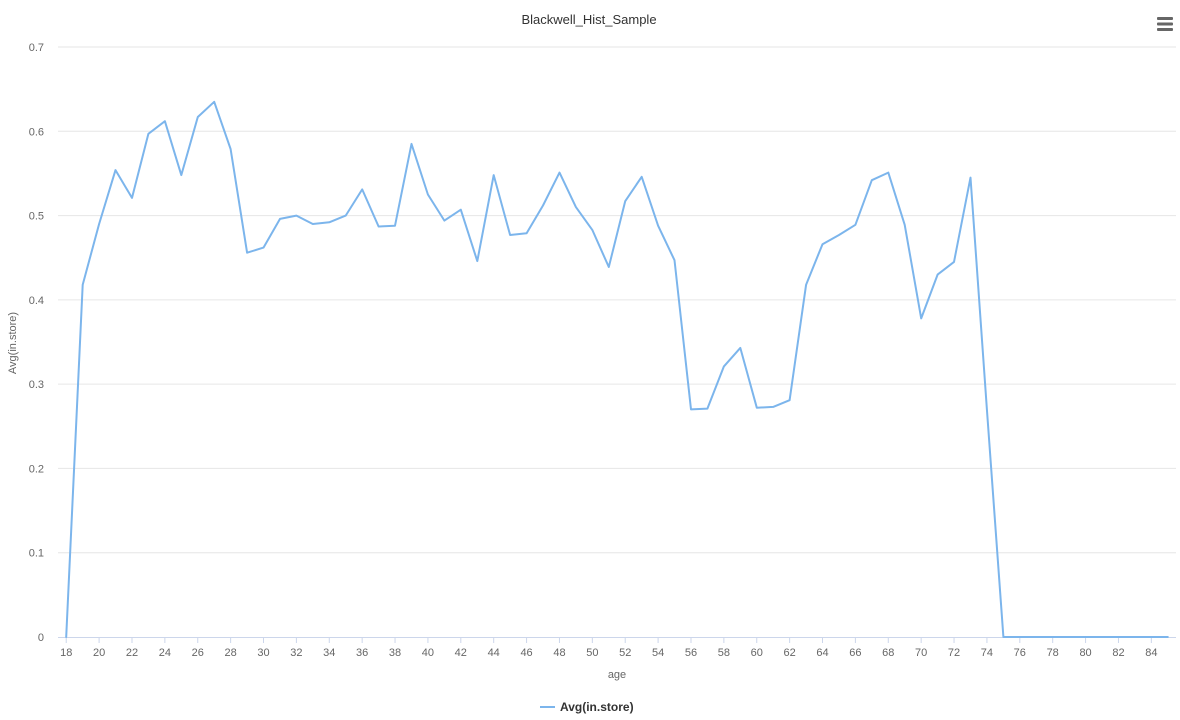 The height and width of the screenshot is (720, 1180). What do you see at coordinates (592, 653) in the screenshot?
I see `x-tick-label: 50` at bounding box center [592, 653].